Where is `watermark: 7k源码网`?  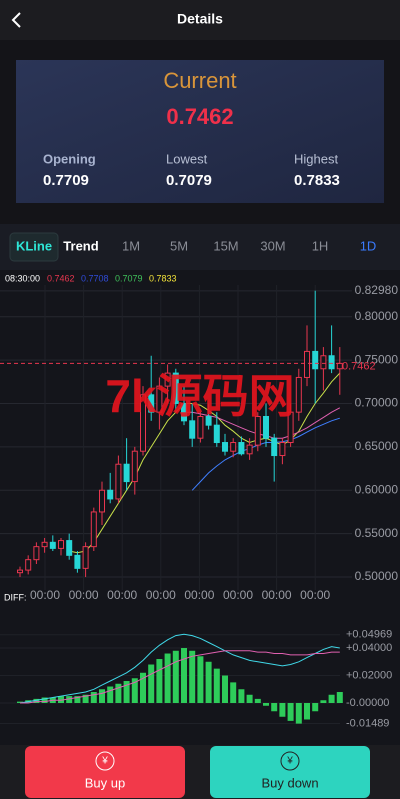
watermark: 7k源码网 is located at coordinates (199, 396).